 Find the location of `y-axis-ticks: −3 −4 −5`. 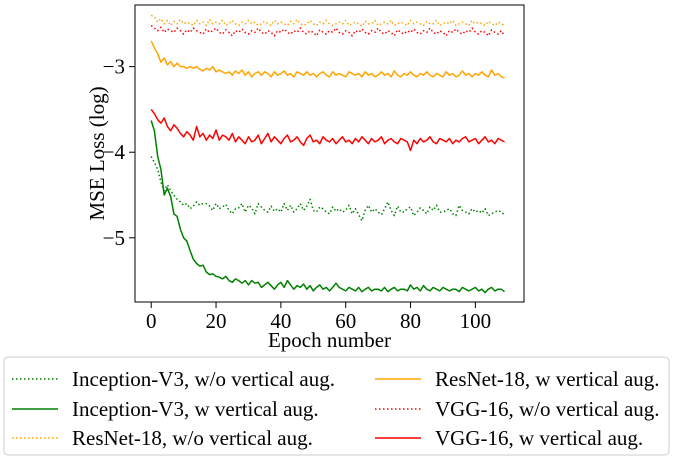

y-axis-ticks: −3 −4 −5 is located at coordinates (119, 152).